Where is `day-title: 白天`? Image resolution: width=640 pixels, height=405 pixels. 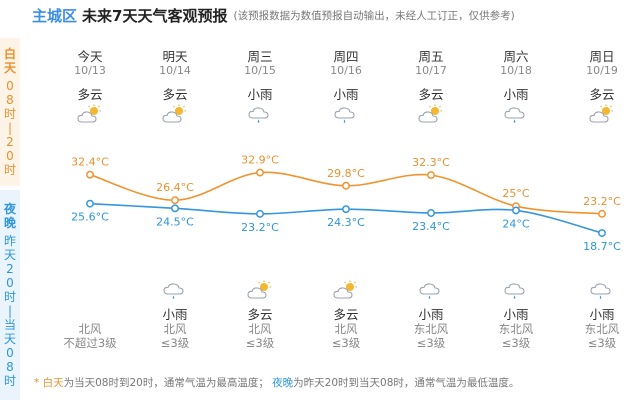 day-title: 白天 is located at coordinates (9, 61).